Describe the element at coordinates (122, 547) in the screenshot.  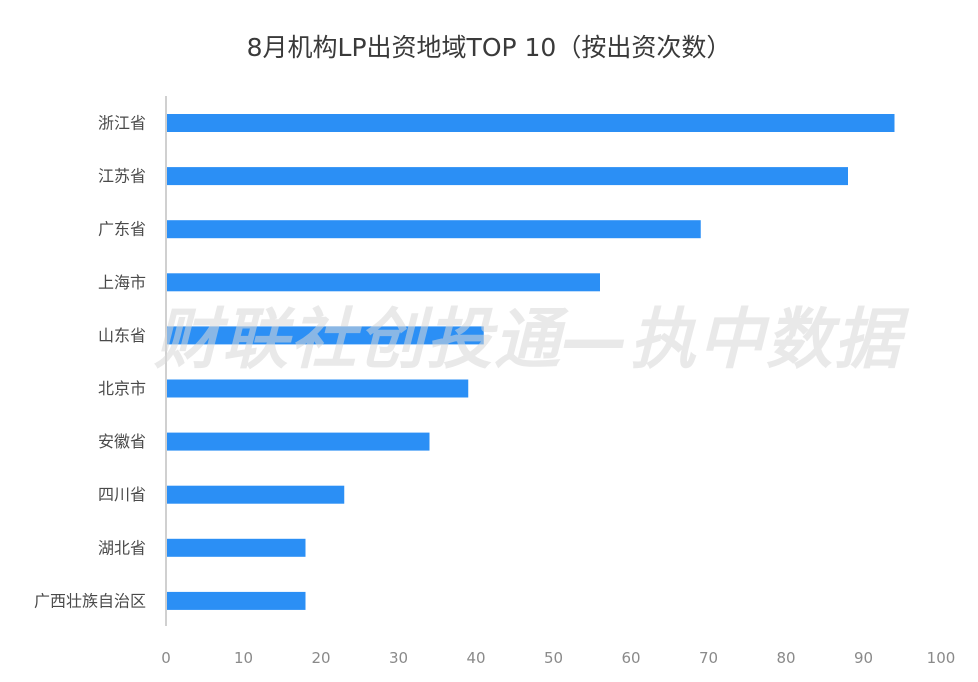
I see `category-label-8: 湖北省` at that location.